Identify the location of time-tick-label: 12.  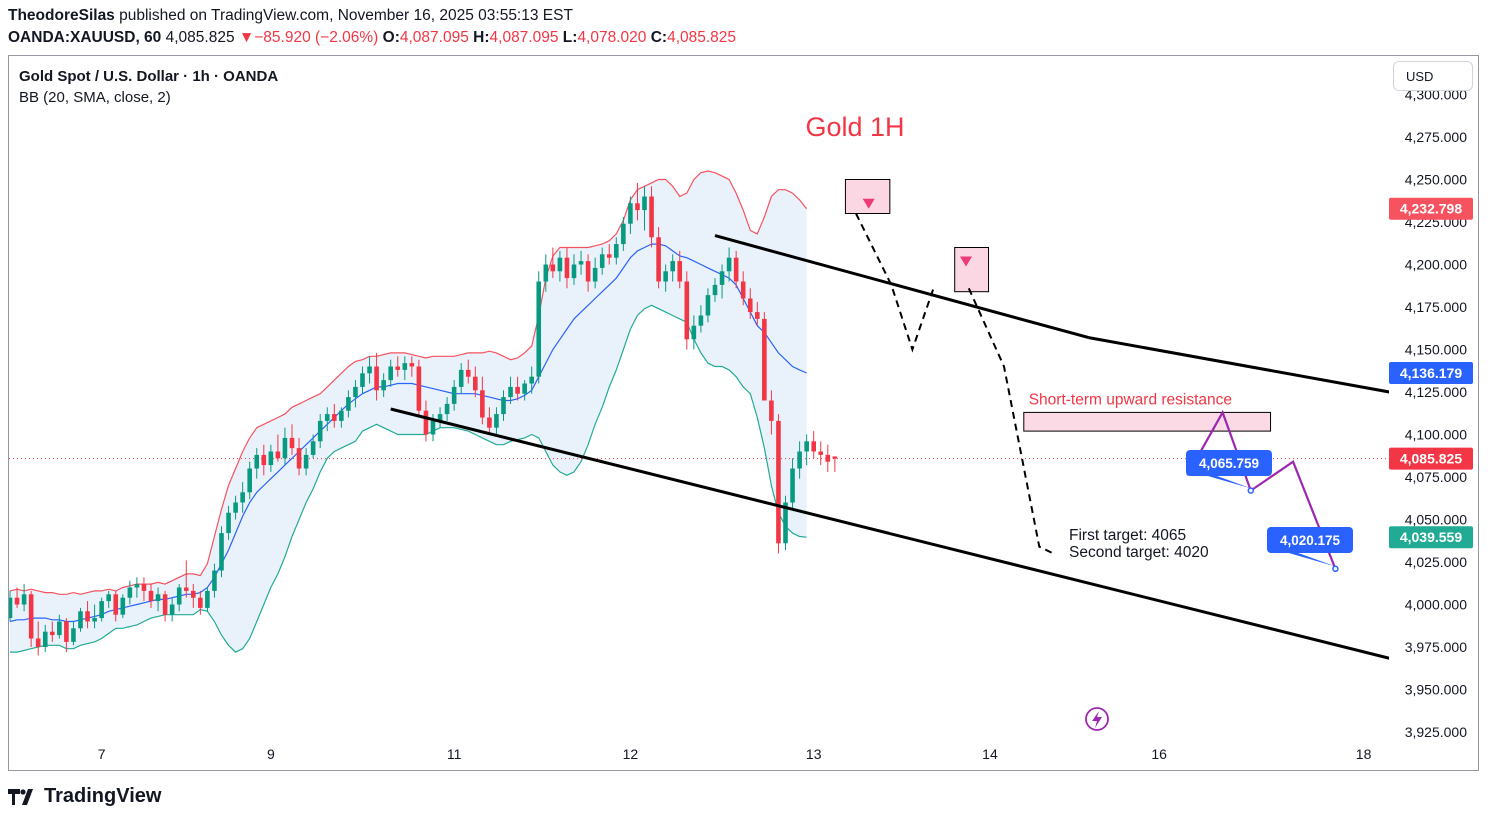
(631, 754).